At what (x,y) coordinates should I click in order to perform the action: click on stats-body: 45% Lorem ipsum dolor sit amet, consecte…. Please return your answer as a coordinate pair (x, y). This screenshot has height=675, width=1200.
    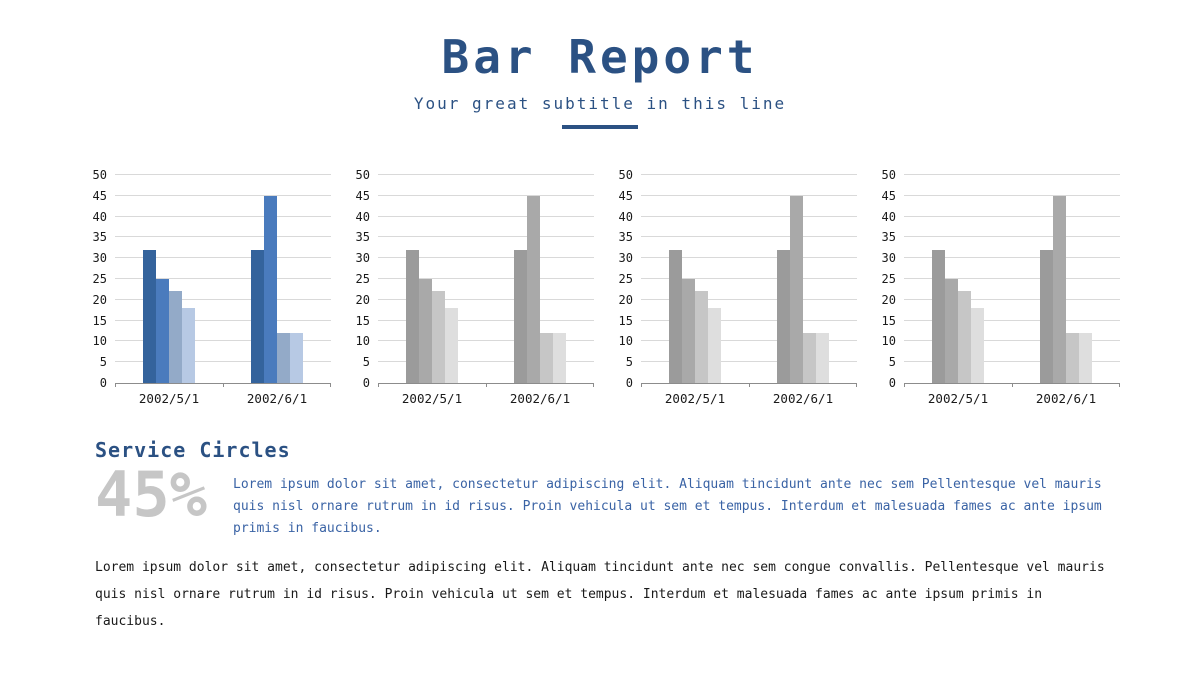
    Looking at the image, I should click on (602, 502).